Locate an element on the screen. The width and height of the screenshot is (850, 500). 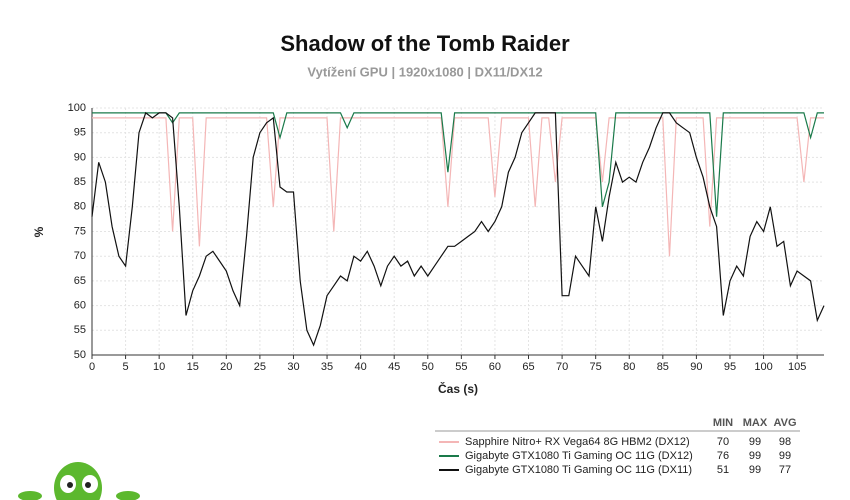
x-tick-label: 105 is located at coordinates (797, 367).